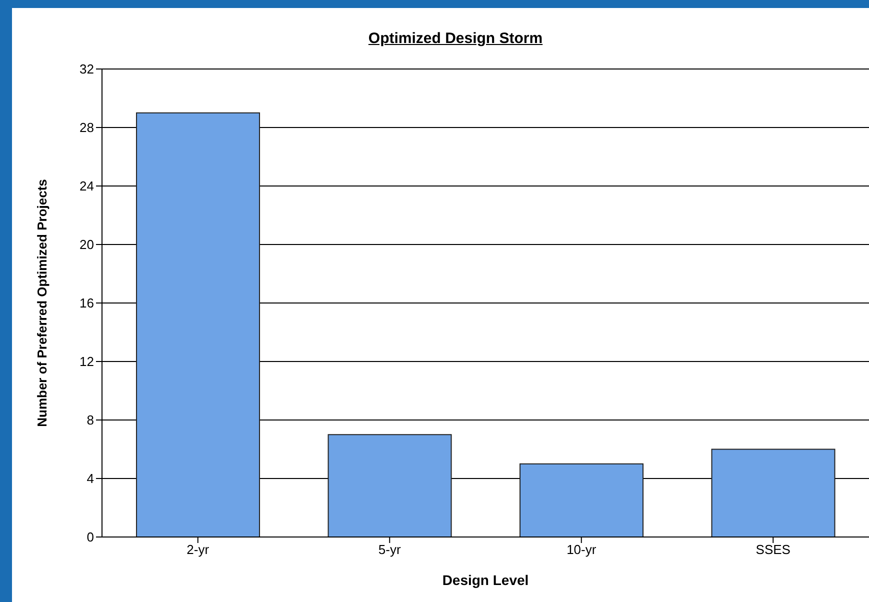 The height and width of the screenshot is (602, 869). I want to click on y-tick-label: 8, so click(90, 420).